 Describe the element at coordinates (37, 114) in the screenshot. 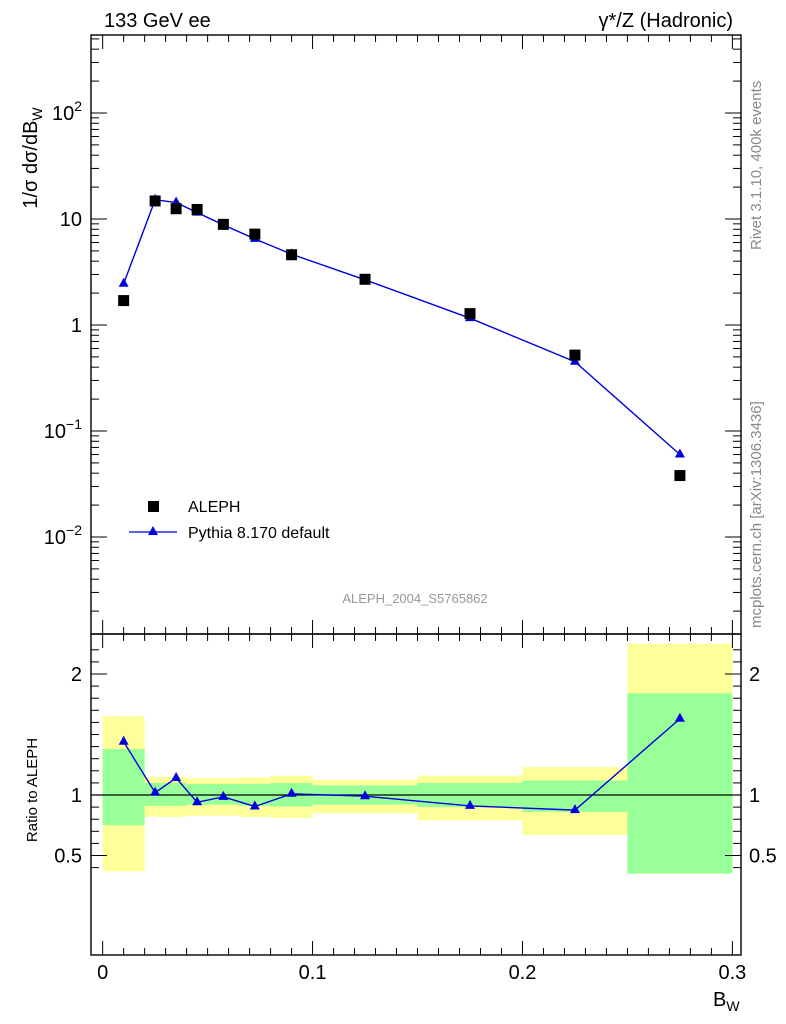

I see `main-y-label-sub: W` at that location.